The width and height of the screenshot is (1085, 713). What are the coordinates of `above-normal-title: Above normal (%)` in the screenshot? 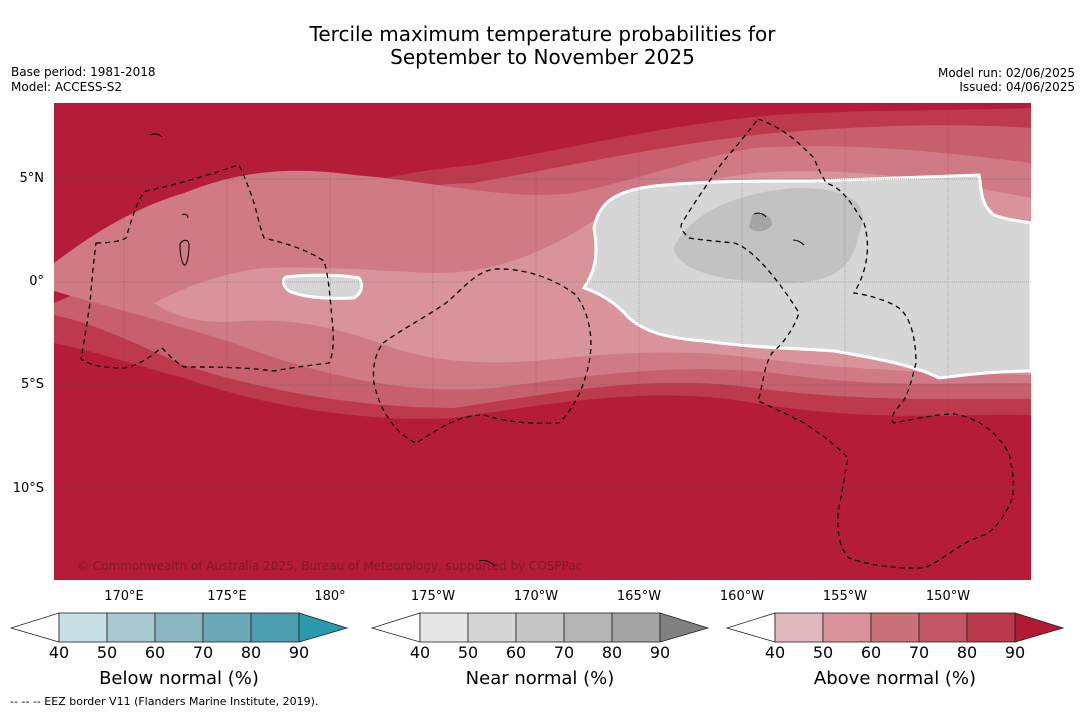 It's located at (895, 678).